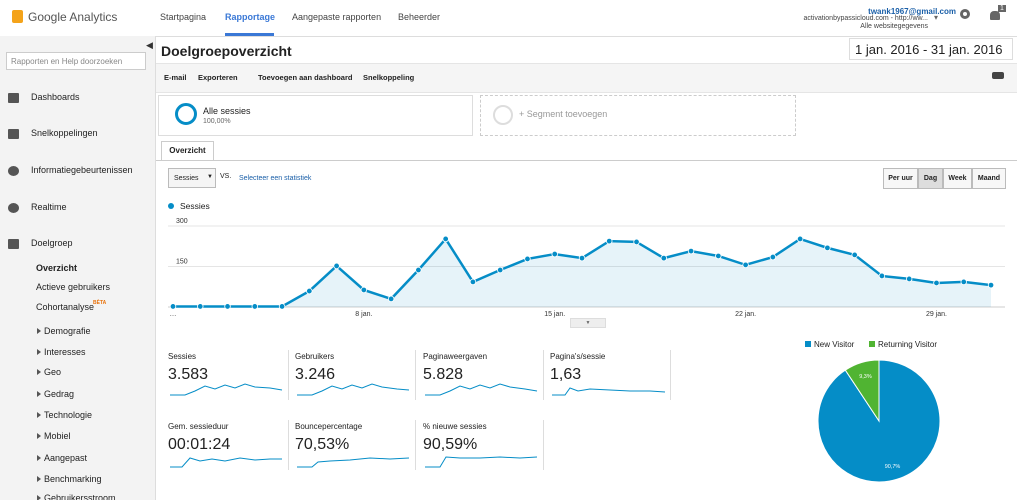  Describe the element at coordinates (192, 178) in the screenshot. I see `metric-select: Sessies` at that location.